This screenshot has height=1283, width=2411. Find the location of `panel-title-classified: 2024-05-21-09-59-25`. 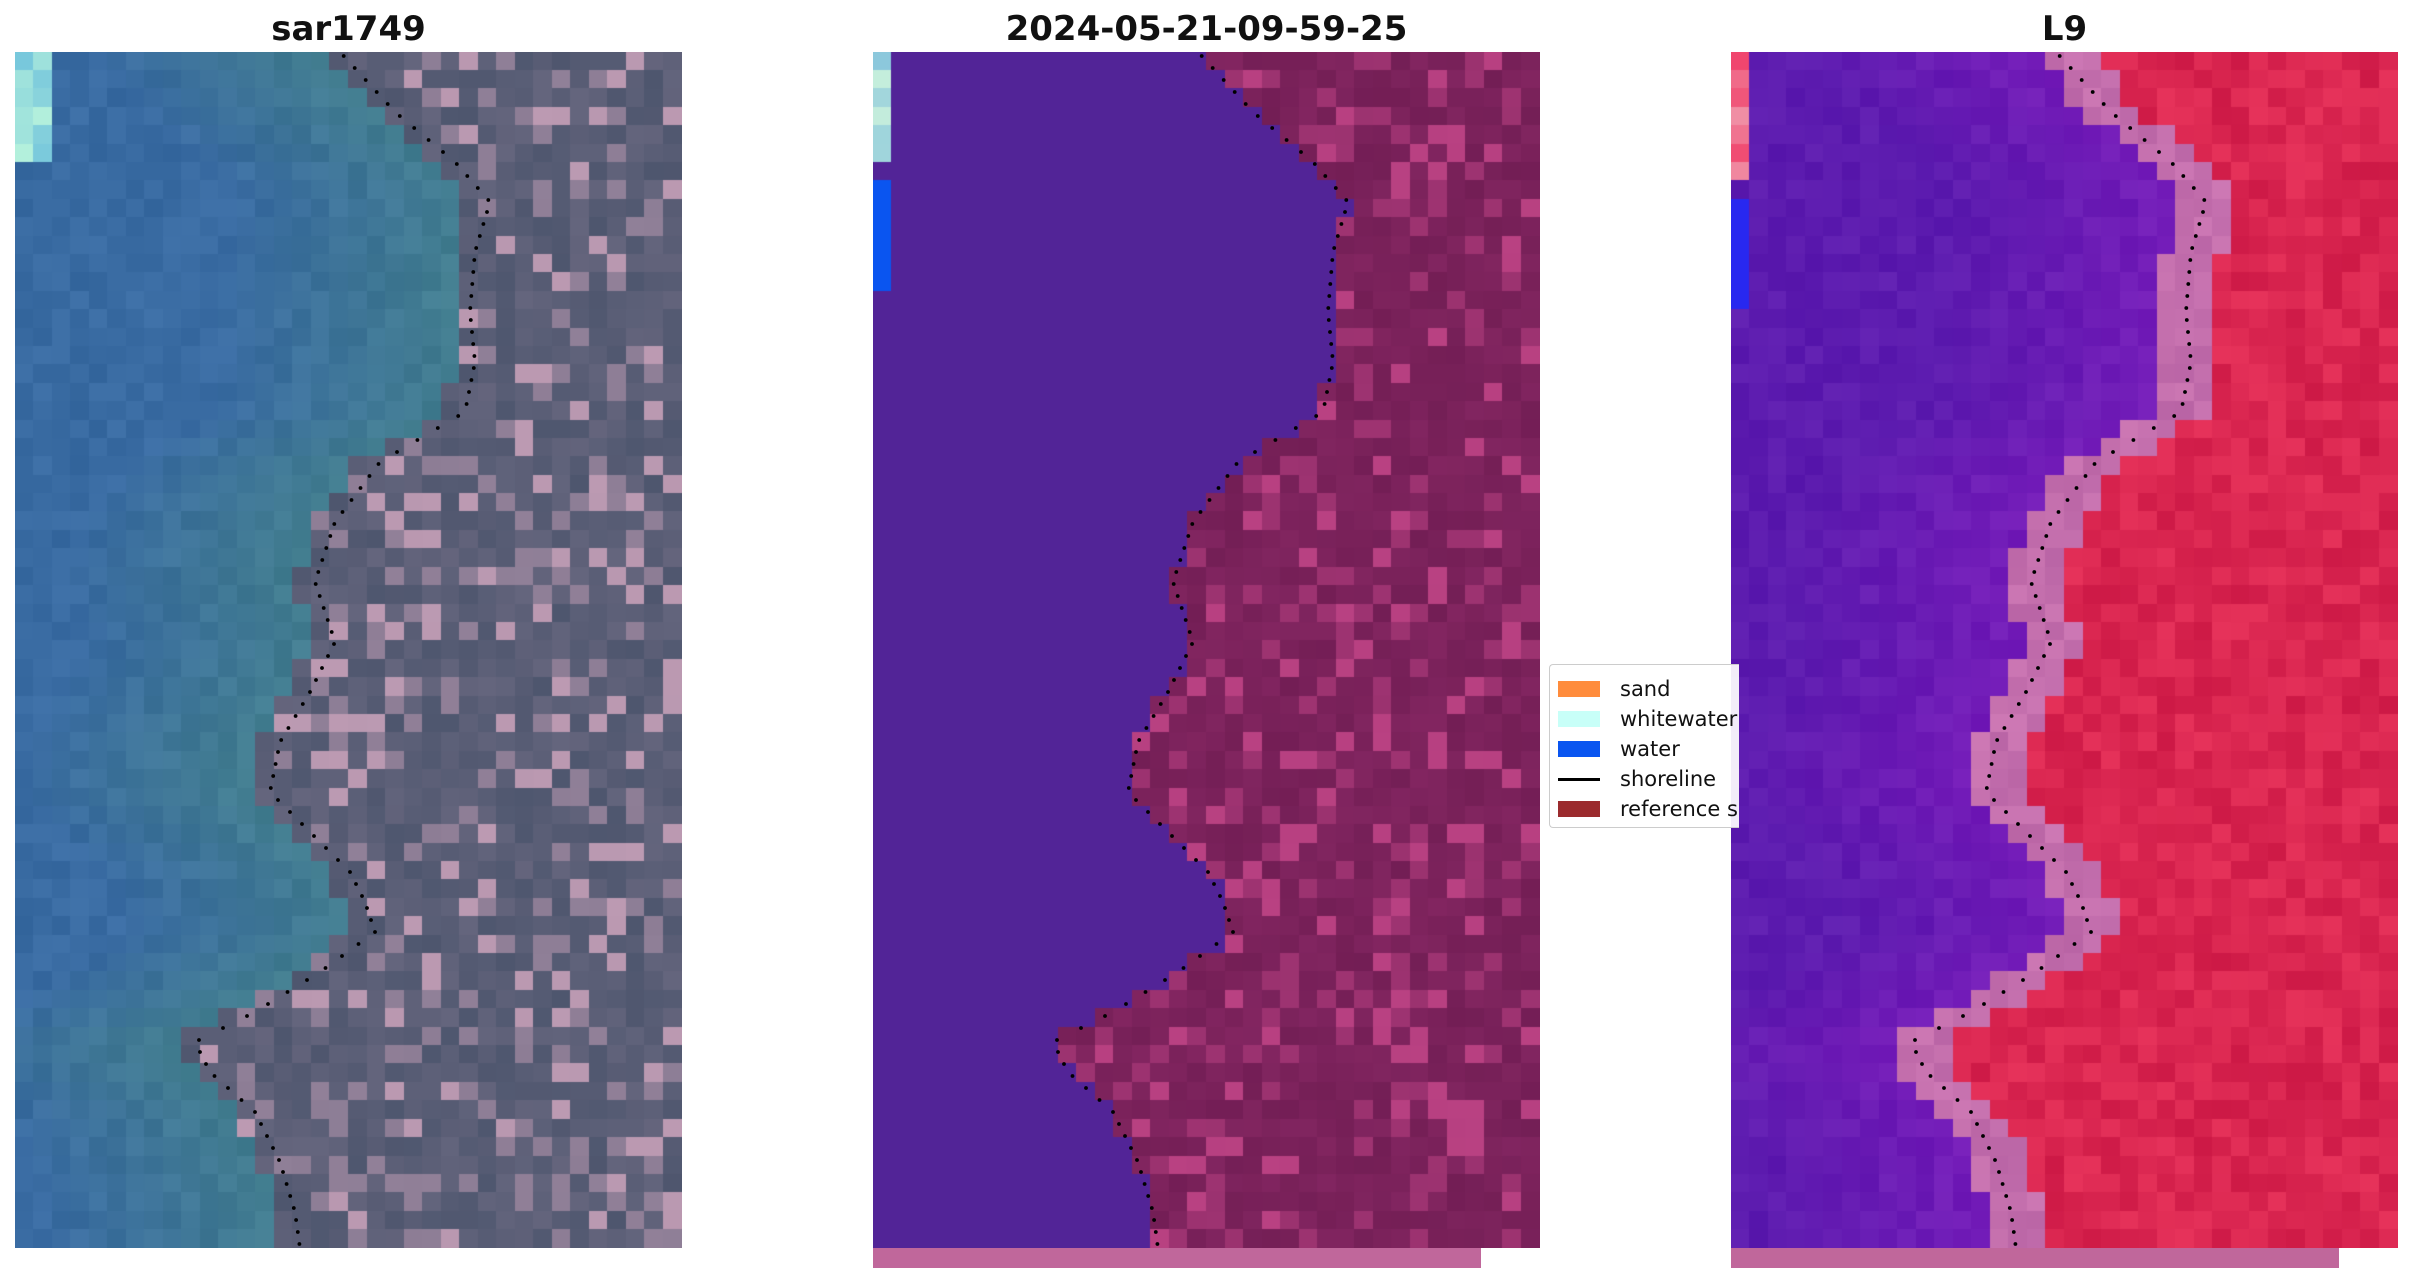

panel-title-classified: 2024-05-21-09-59-25 is located at coordinates (1206, 29).